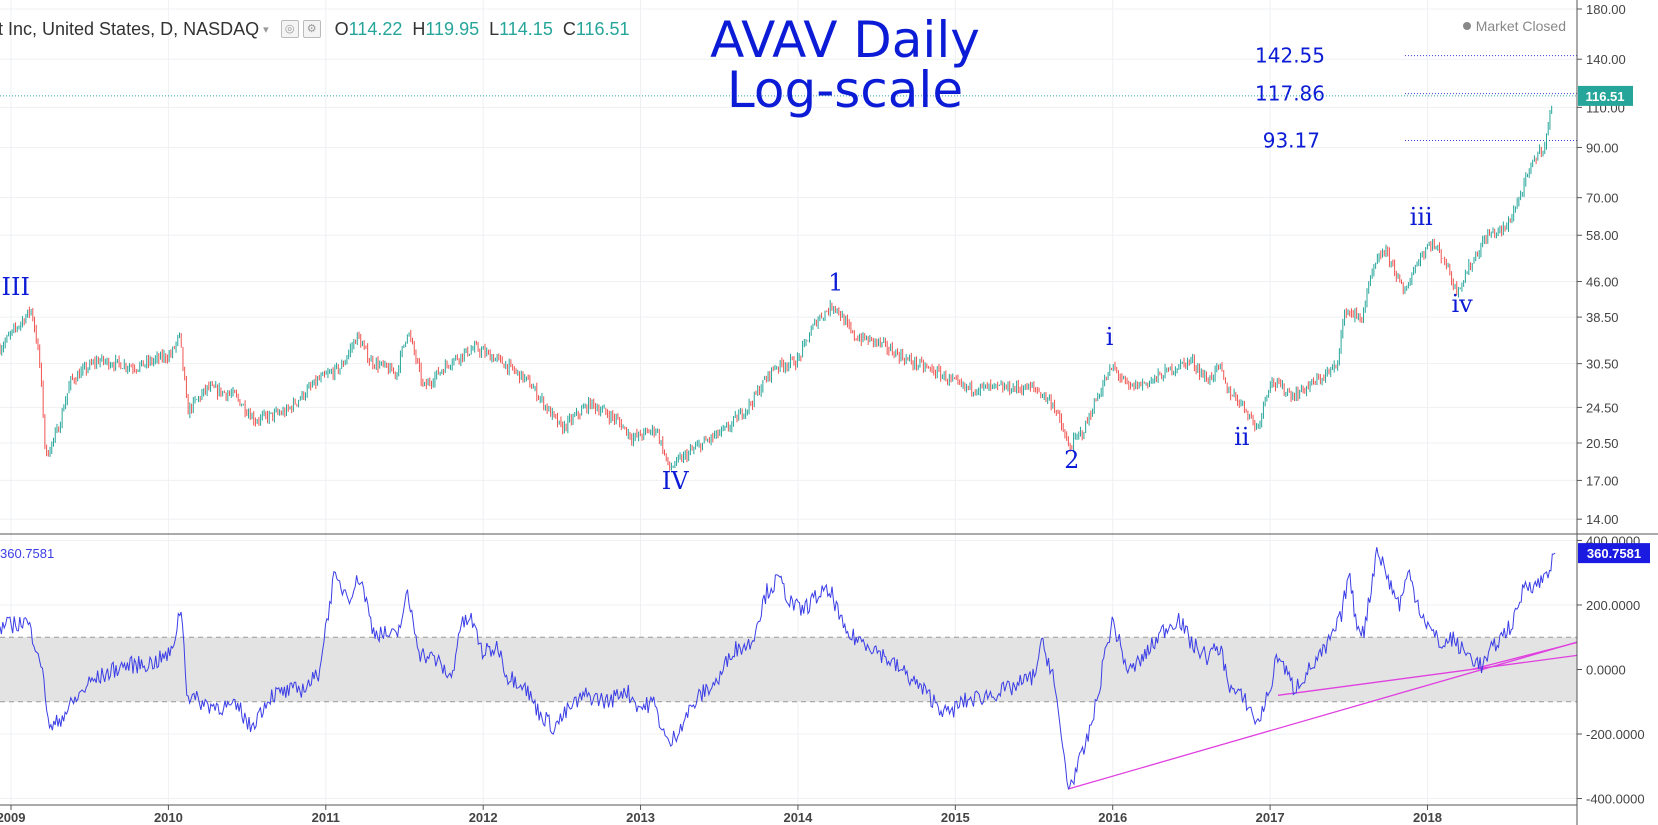  What do you see at coordinates (721, 815) in the screenshot?
I see `time-axis: 2009 2010 2011 2012 2013 2014 2015 2016 2017 2018` at bounding box center [721, 815].